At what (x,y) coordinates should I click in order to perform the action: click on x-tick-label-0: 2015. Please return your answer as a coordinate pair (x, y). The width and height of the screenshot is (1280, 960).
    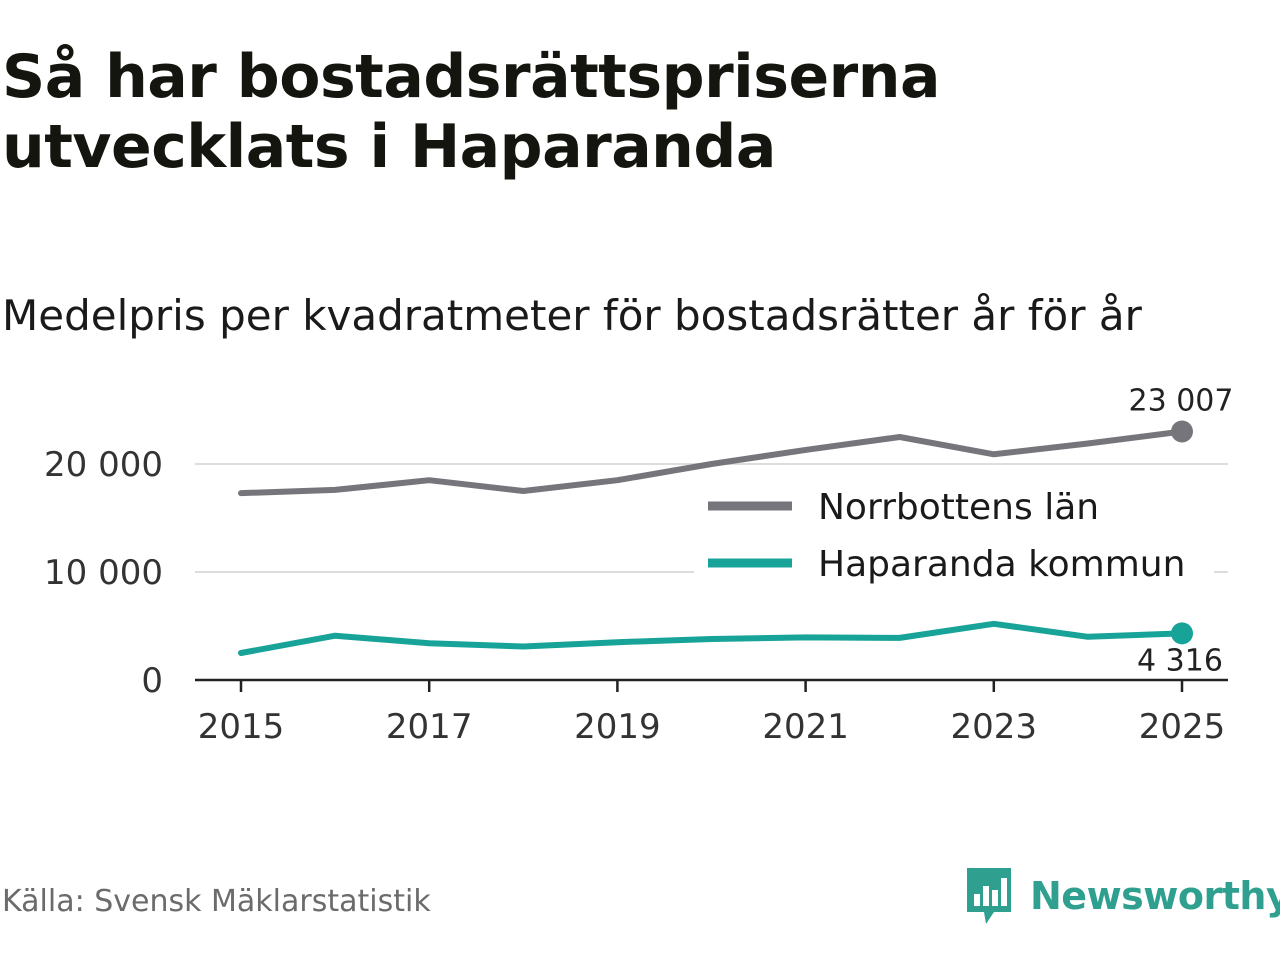
    Looking at the image, I should click on (241, 727).